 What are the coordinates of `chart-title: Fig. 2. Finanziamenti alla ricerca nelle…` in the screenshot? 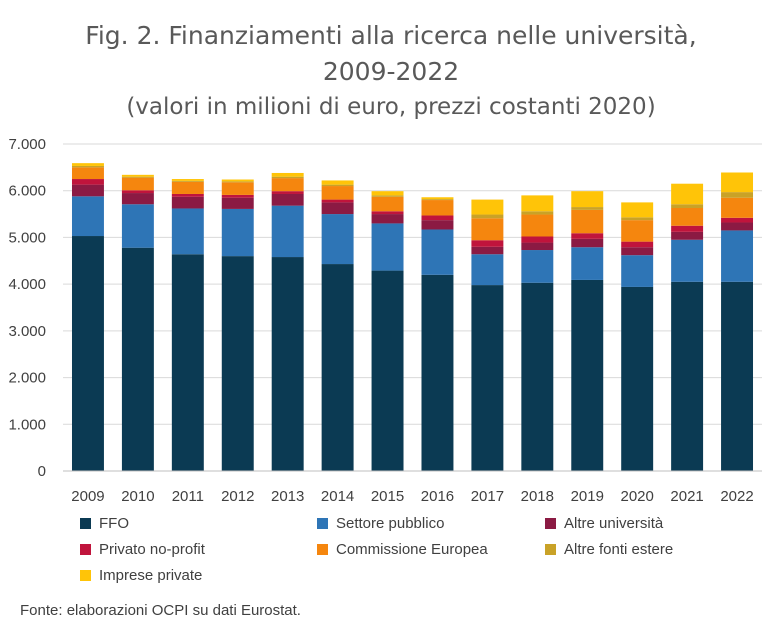 It's located at (391, 35).